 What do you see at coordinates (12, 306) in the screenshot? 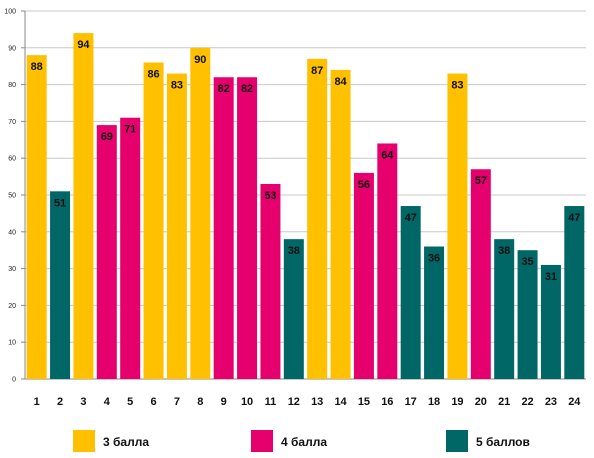
I see `y-tick-label: 20` at bounding box center [12, 306].